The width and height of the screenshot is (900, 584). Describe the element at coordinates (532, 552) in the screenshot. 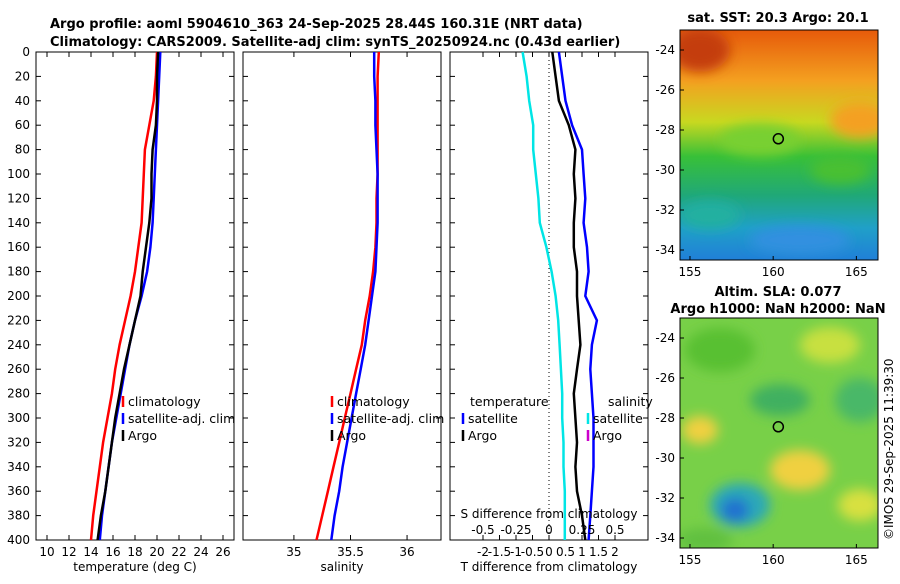

I see `x-tick-label: -0.5` at that location.